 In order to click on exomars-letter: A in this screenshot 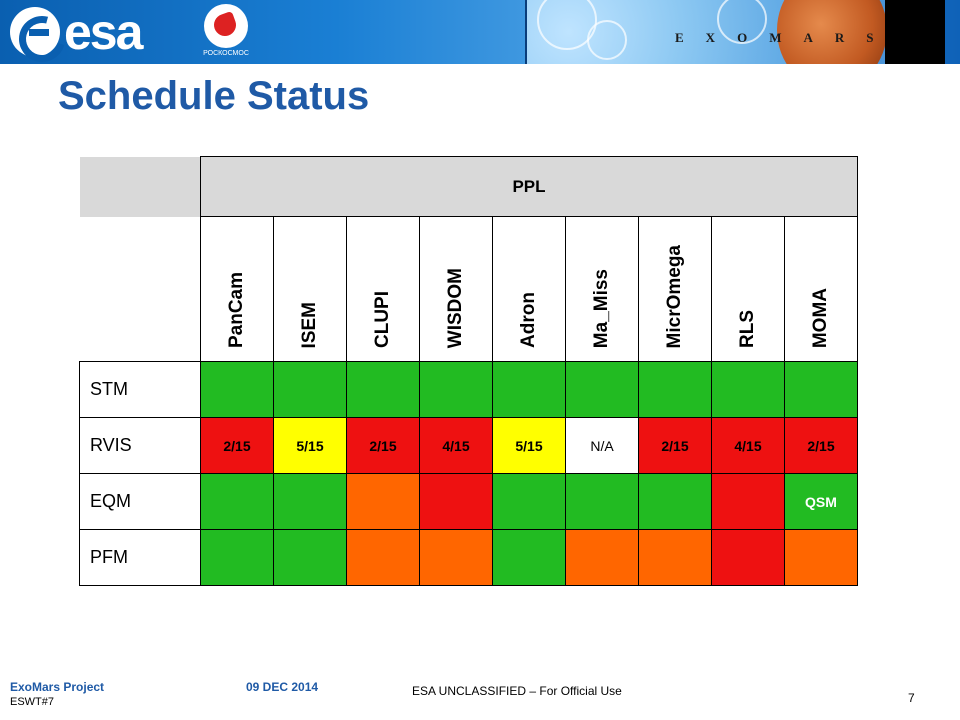, I will do `click(808, 37)`.